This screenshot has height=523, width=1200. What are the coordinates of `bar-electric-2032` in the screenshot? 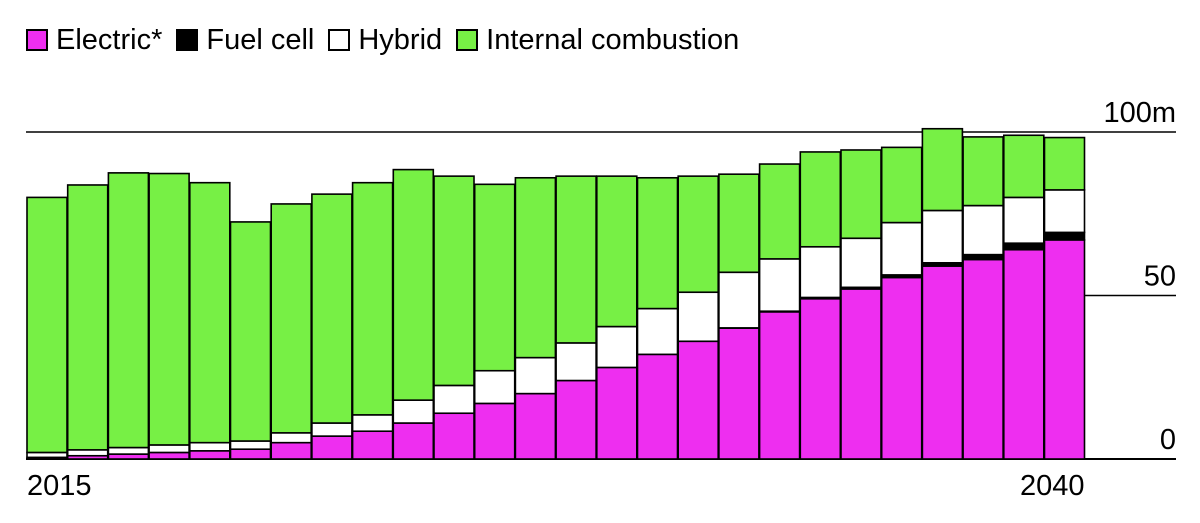 It's located at (739, 393).